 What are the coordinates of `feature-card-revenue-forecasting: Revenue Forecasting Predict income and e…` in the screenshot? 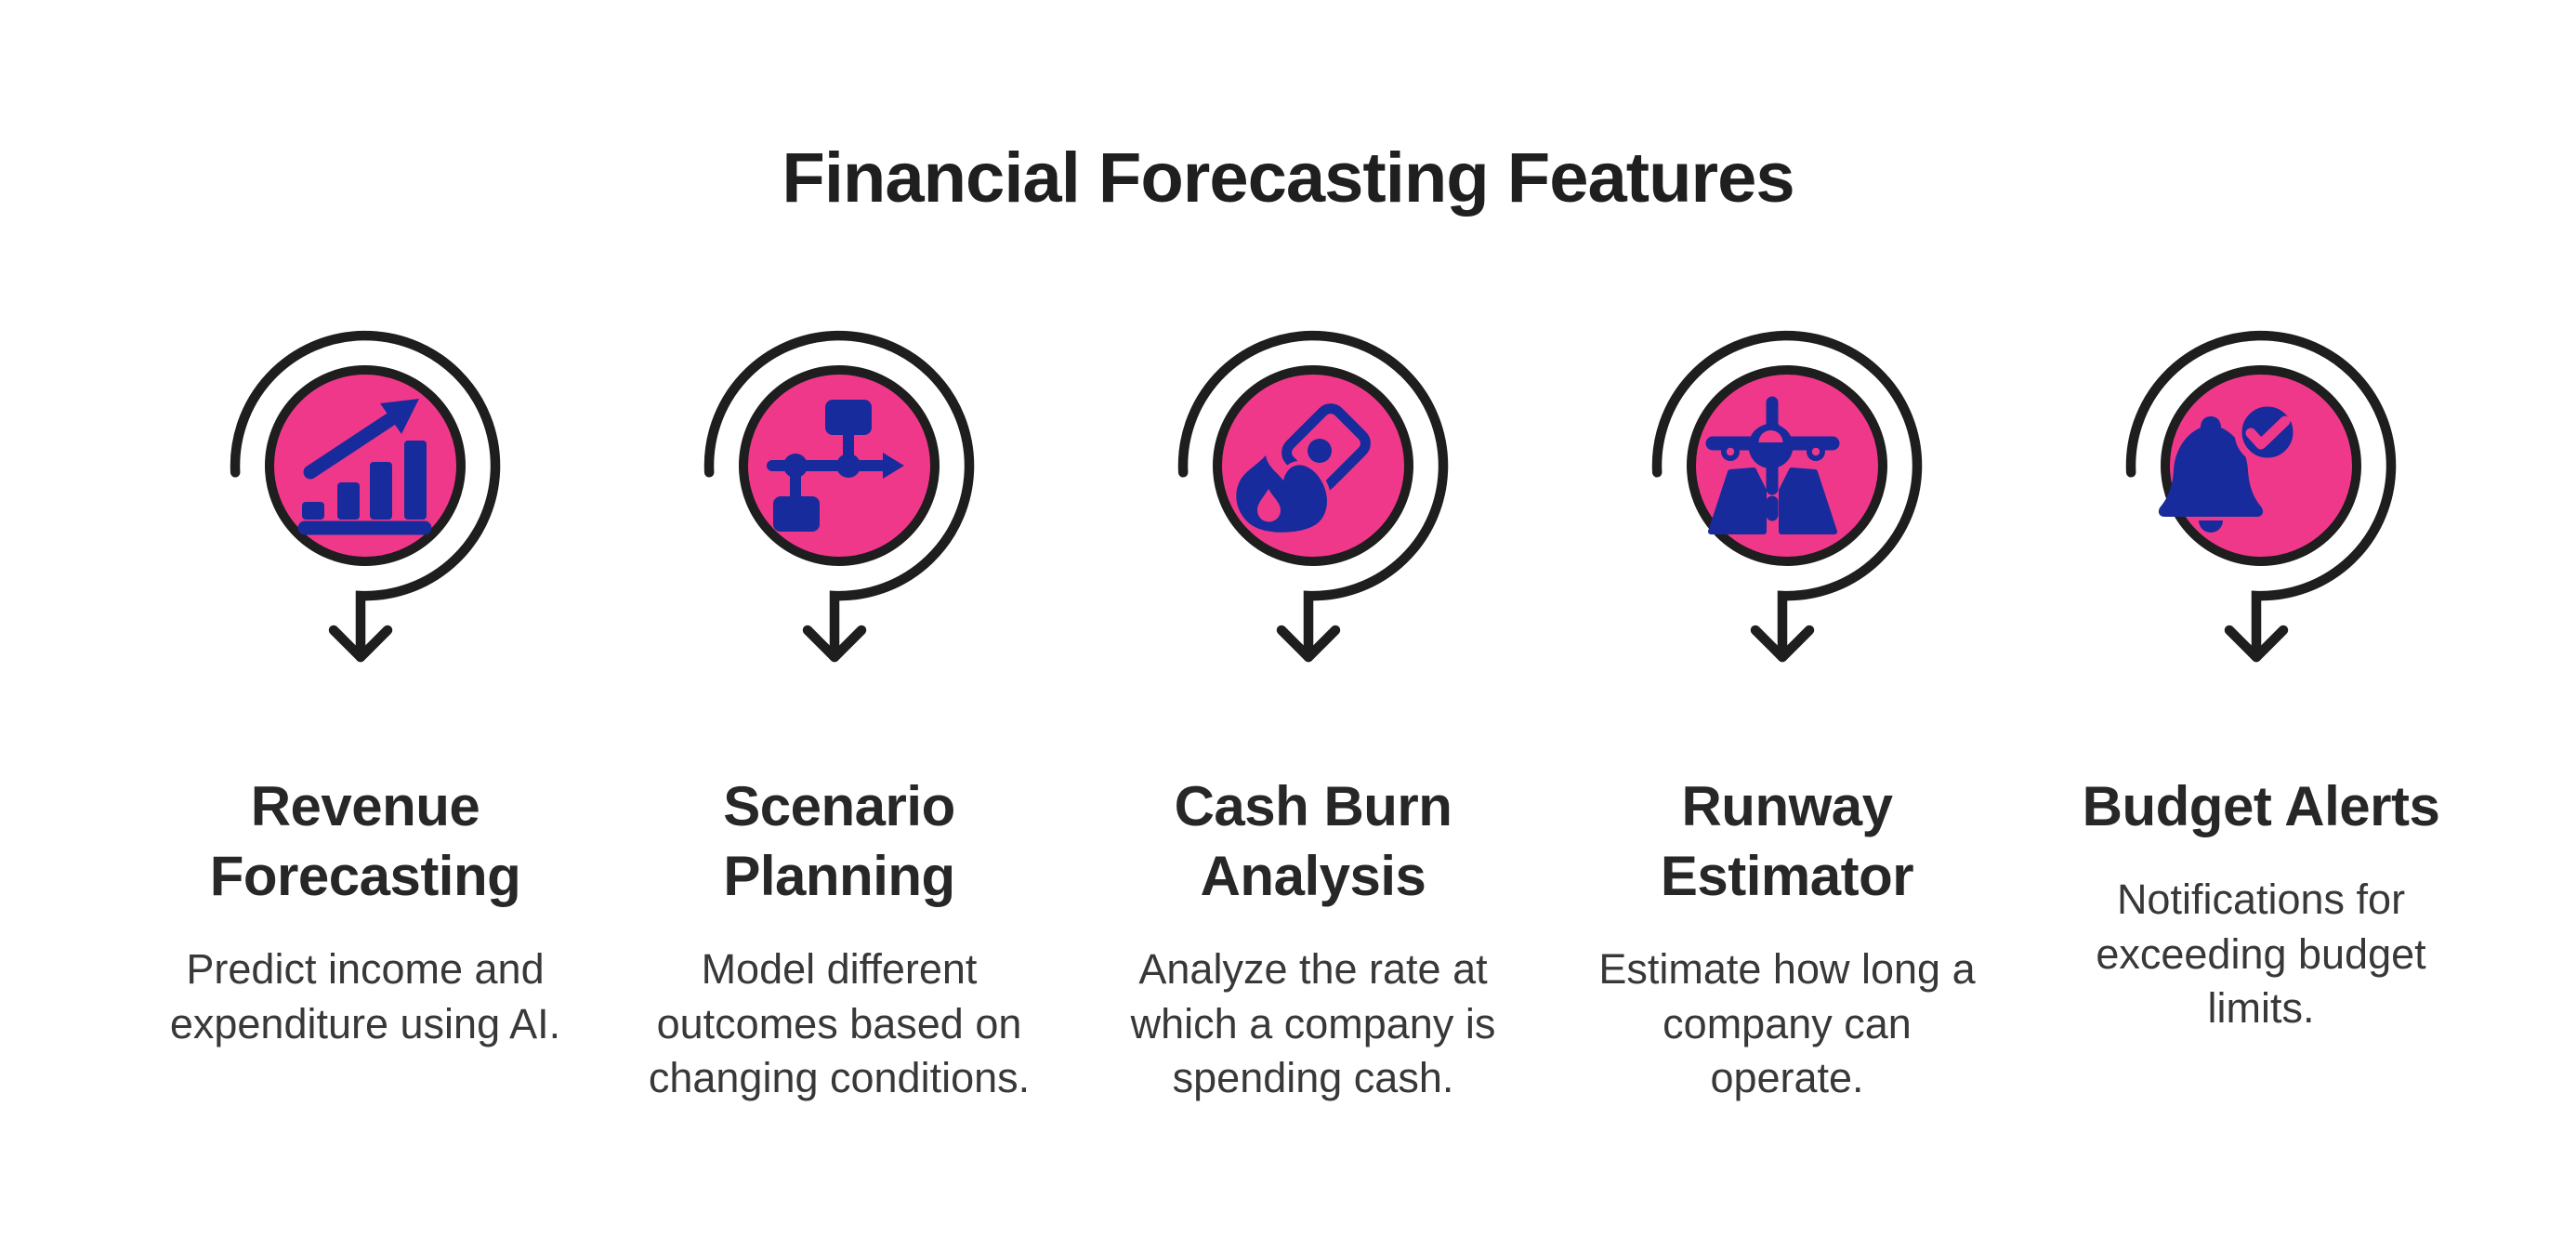 It's located at (365, 716).